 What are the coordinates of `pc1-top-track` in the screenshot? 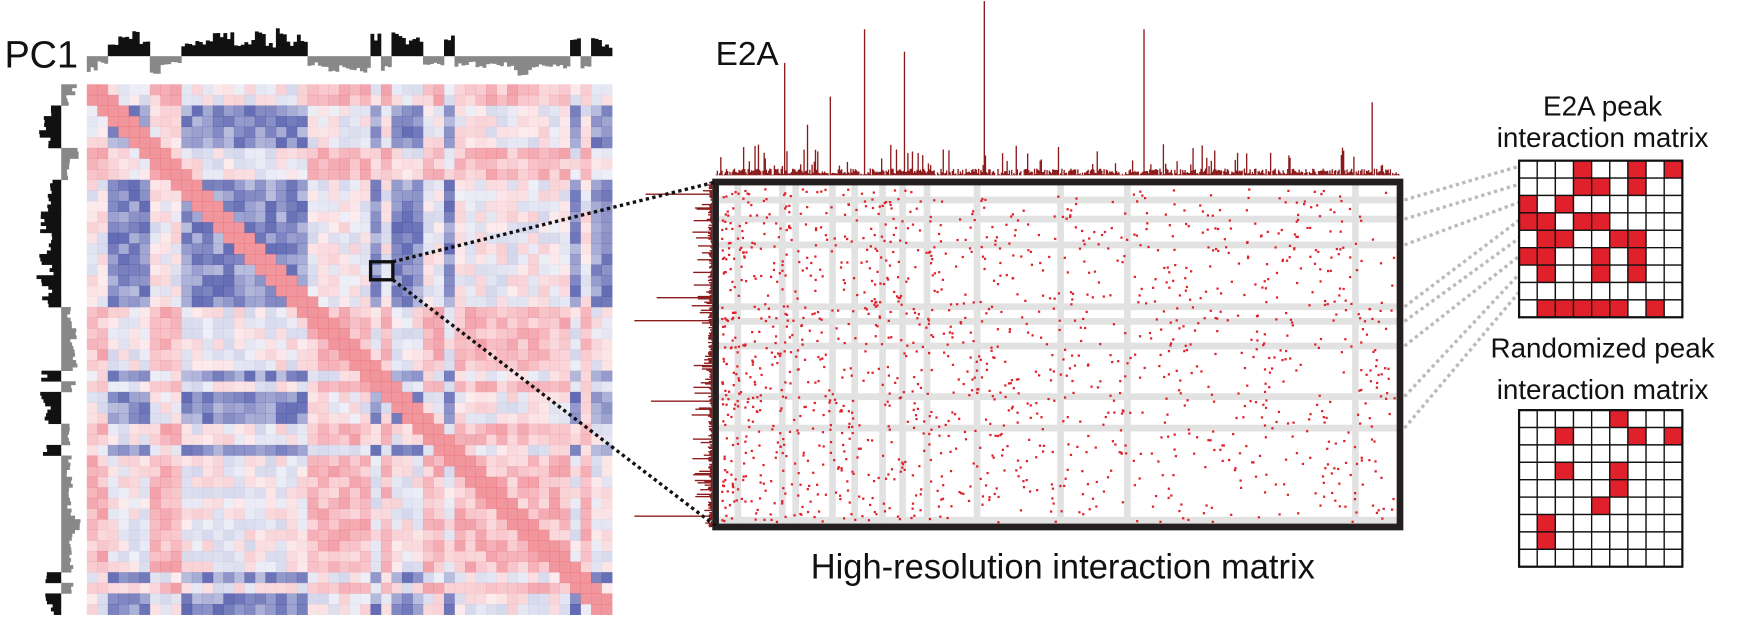 It's located at (349, 52).